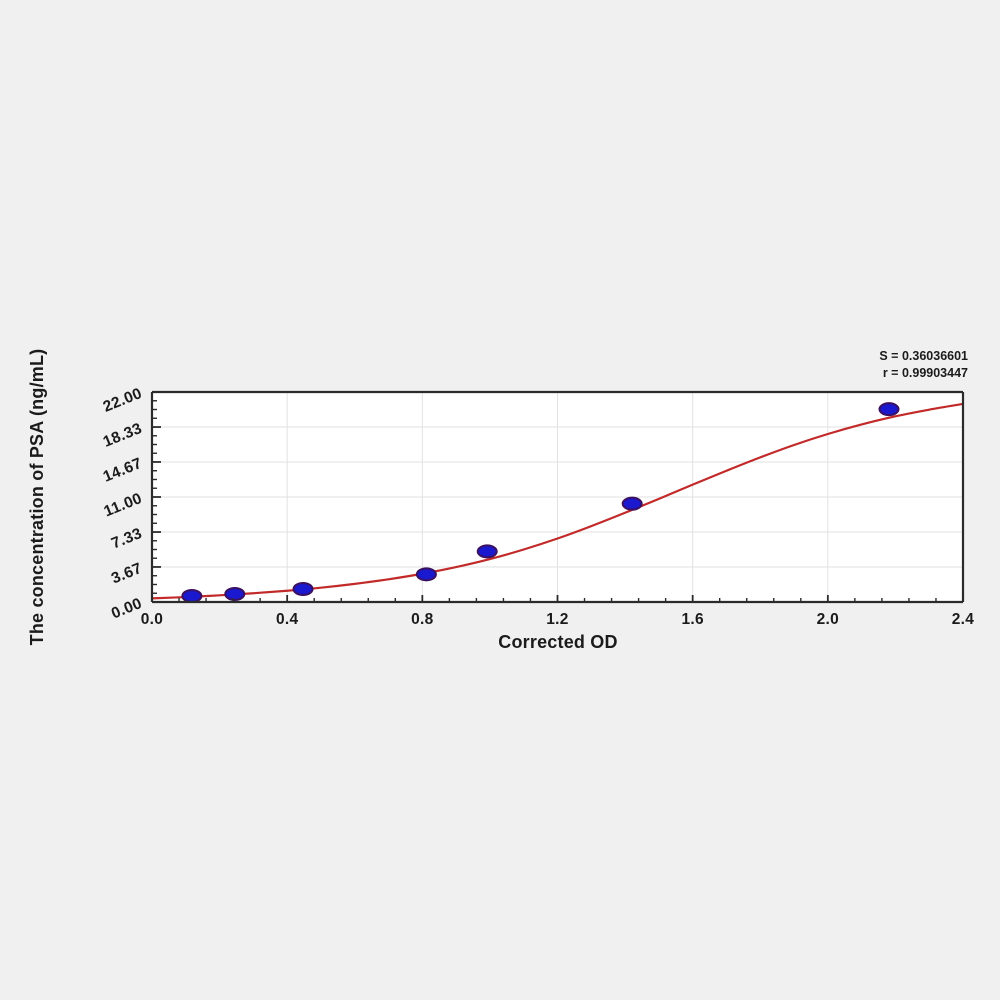 The image size is (1000, 1000). Describe the element at coordinates (287, 619) in the screenshot. I see `x-tick-label: 0.4` at that location.